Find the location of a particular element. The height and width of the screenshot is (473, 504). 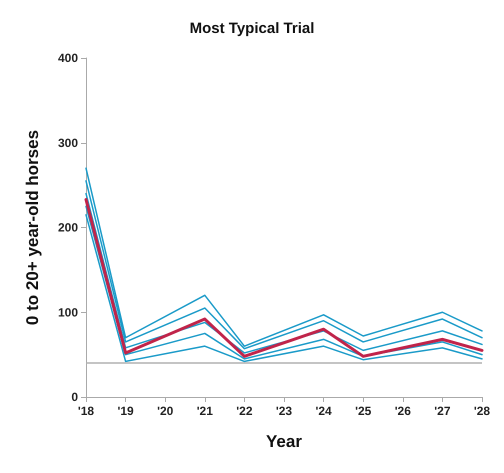

chart-title: Most Typical Trial is located at coordinates (252, 28).